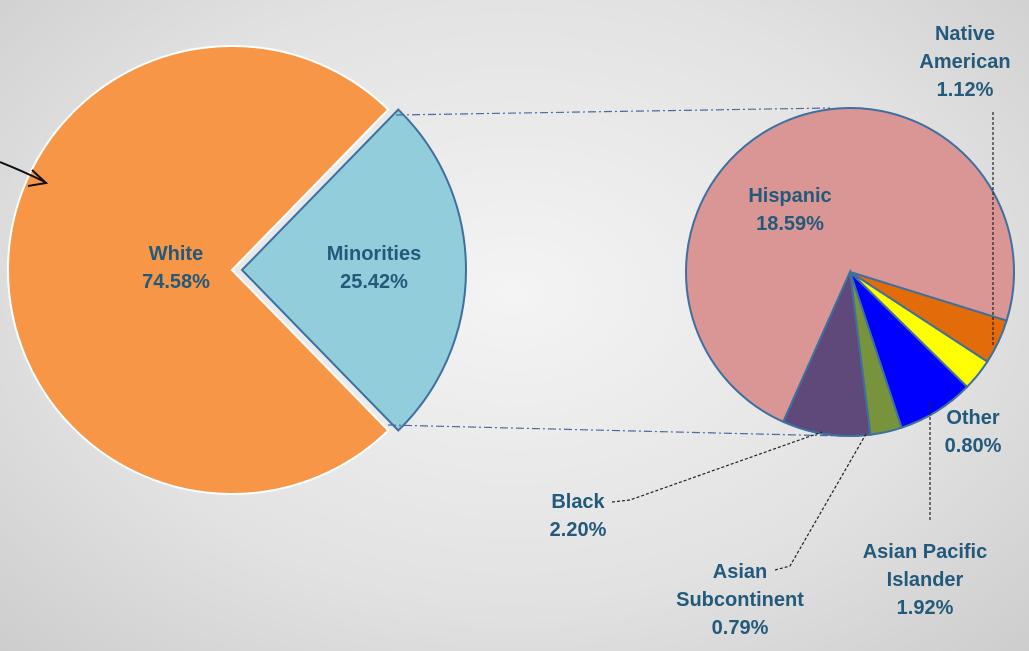 The height and width of the screenshot is (651, 1029). I want to click on value-label: 18.59%, so click(790, 224).